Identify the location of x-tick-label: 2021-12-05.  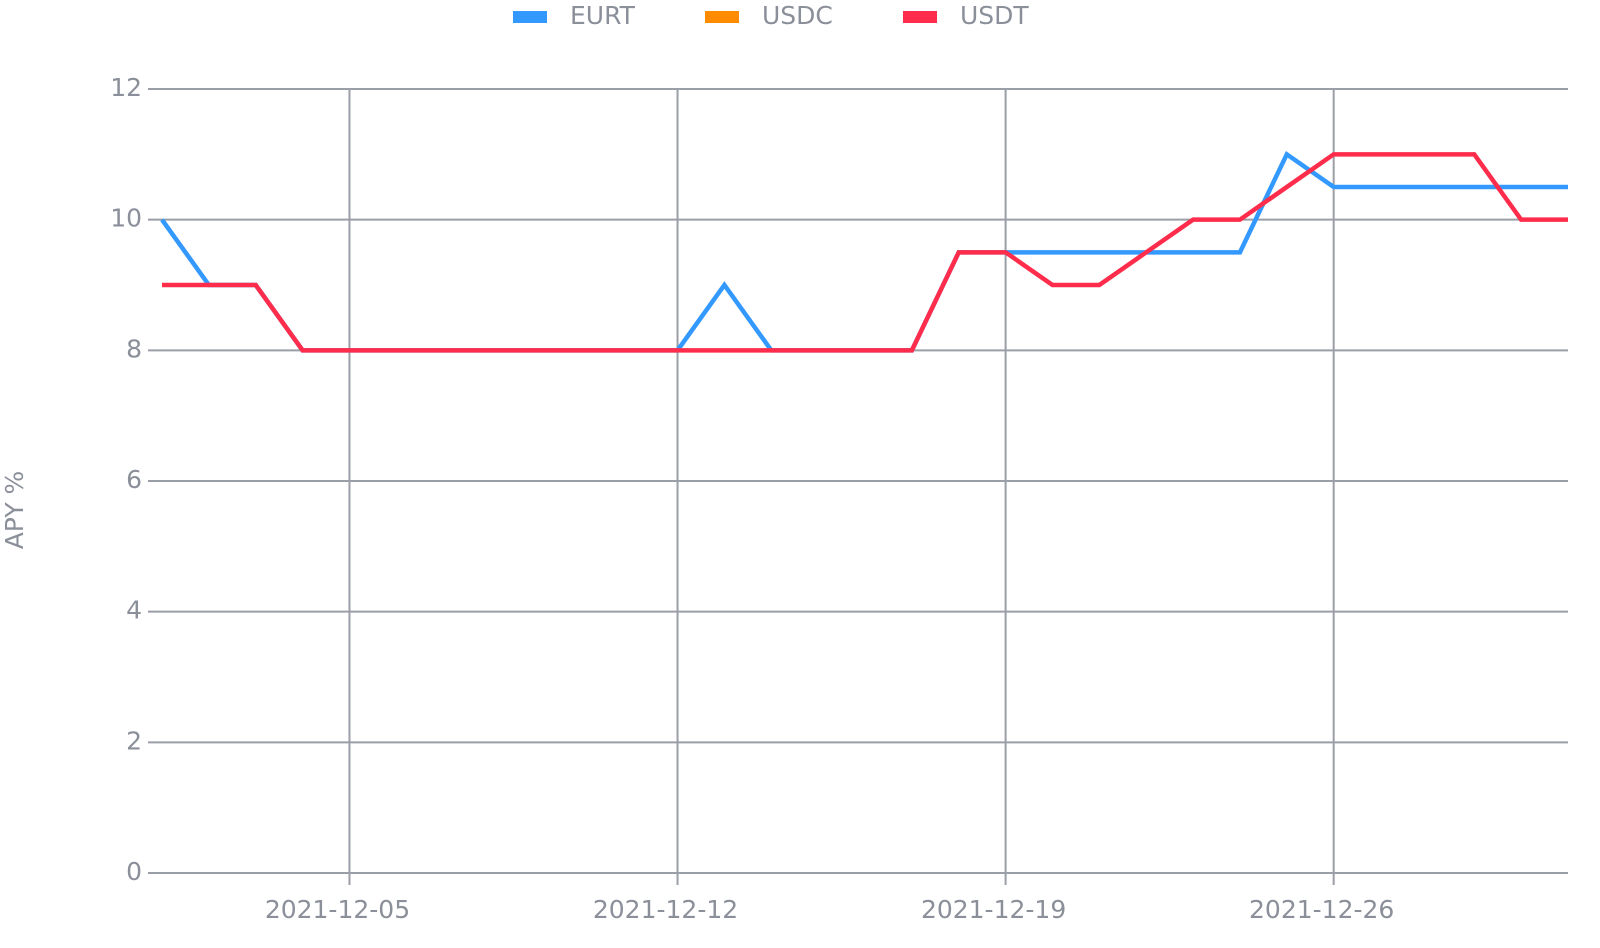
(337, 909).